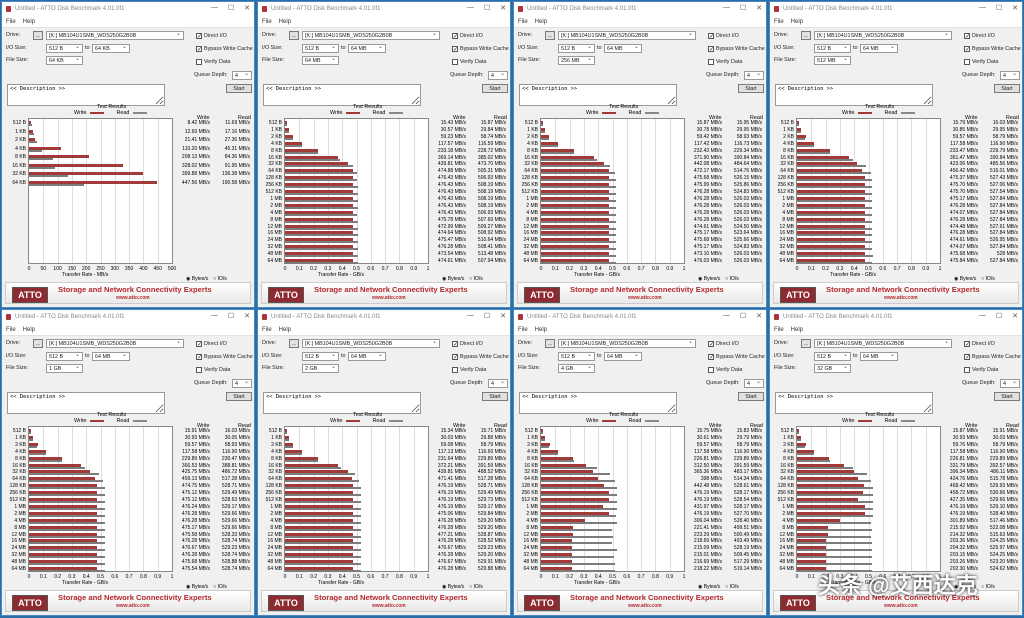 This screenshot has width=1024, height=618. Describe the element at coordinates (320, 60) in the screenshot. I see `file-size-select: 64 MB` at that location.